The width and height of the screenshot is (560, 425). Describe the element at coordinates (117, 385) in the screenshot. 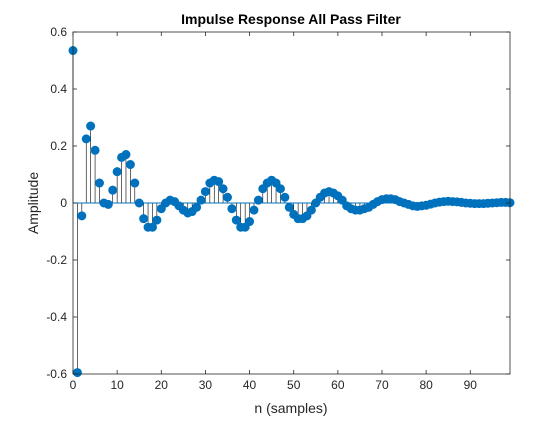

I see `x-tick-label: 10` at that location.